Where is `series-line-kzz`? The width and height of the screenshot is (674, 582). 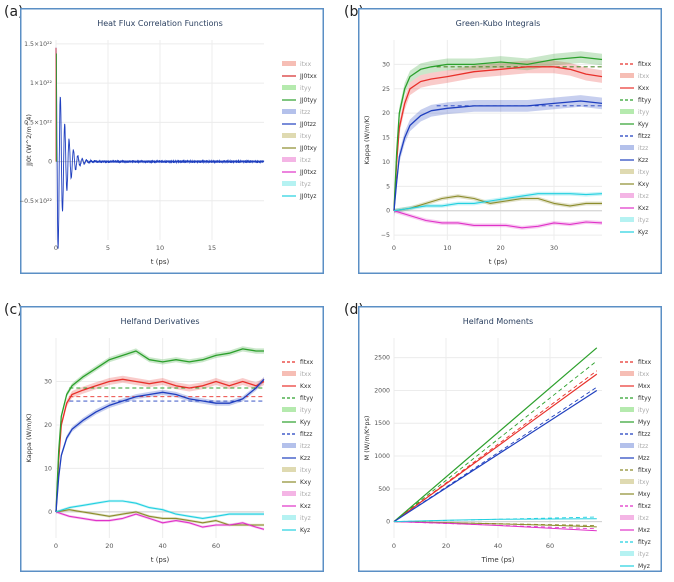 series-line-kzz is located at coordinates (498, 155).